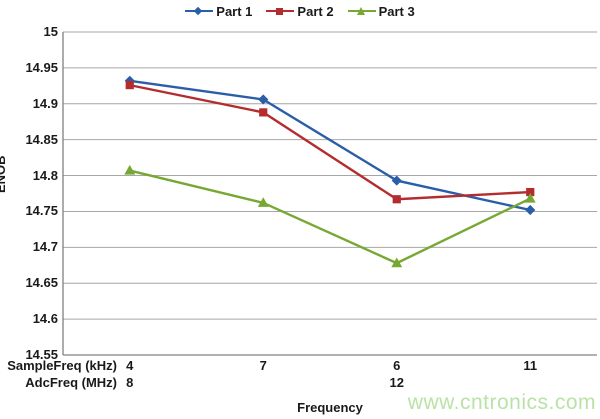 Image resolution: width=600 pixels, height=419 pixels. What do you see at coordinates (71, 382) in the screenshot?
I see `adcfreq-row-label: AdcFreq (MHz)` at bounding box center [71, 382].